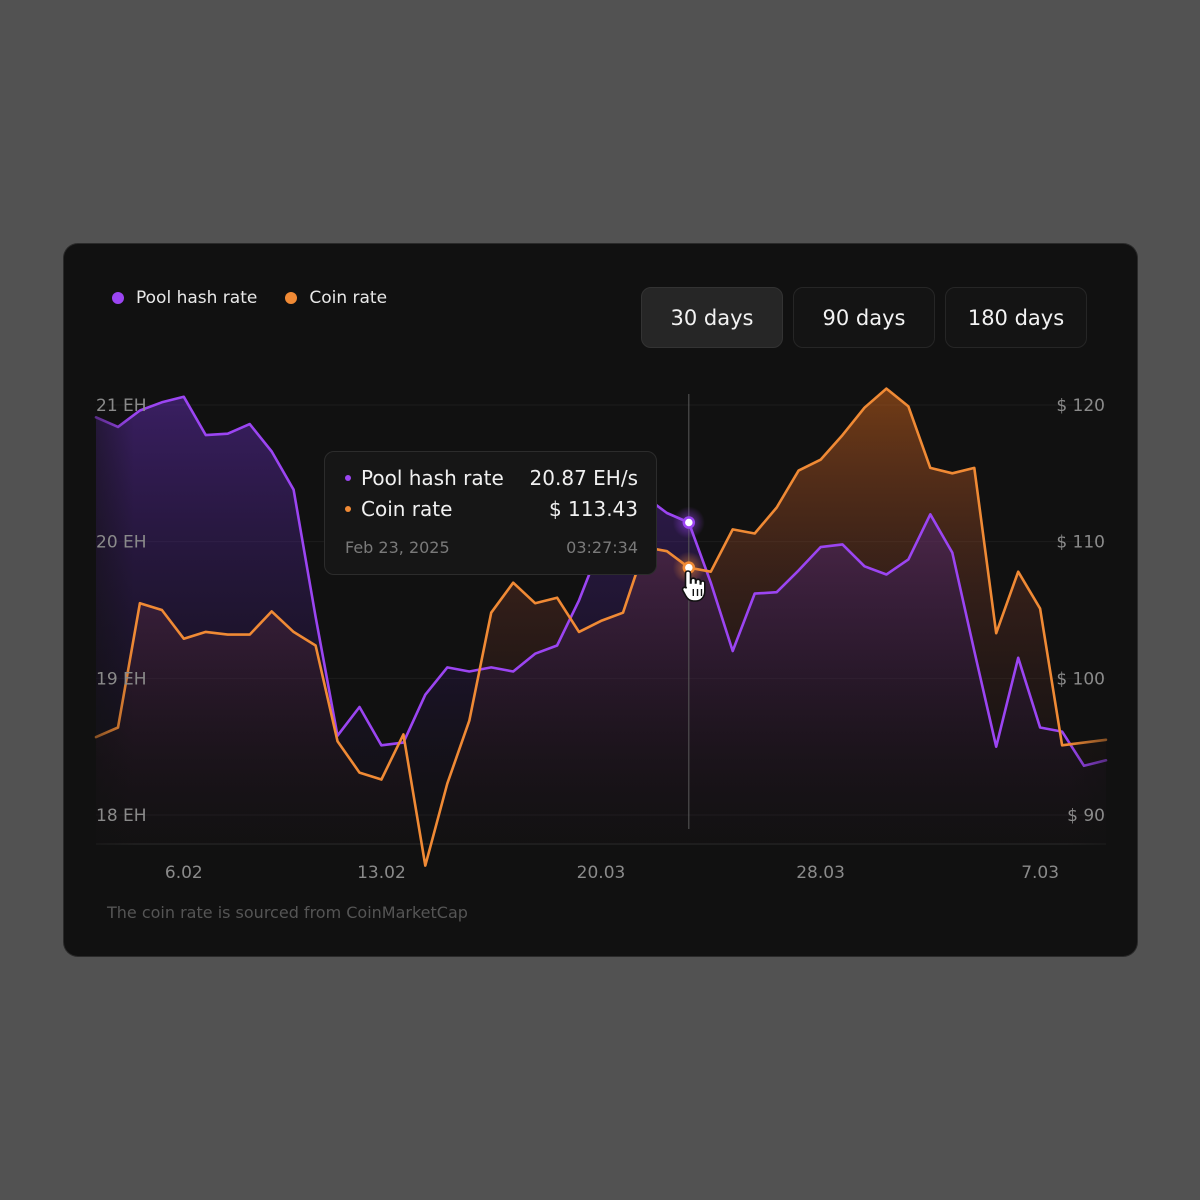 Image resolution: width=1200 pixels, height=1200 pixels. Describe the element at coordinates (1080, 406) in the screenshot. I see `y-right-tick-0: $ 120` at that location.